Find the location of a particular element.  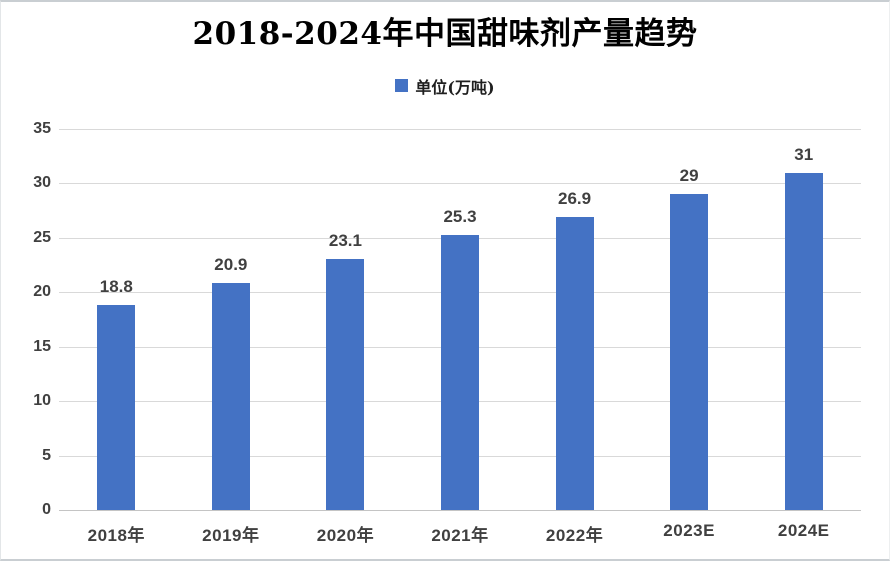

x-axis-label: 2023E is located at coordinates (689, 530).